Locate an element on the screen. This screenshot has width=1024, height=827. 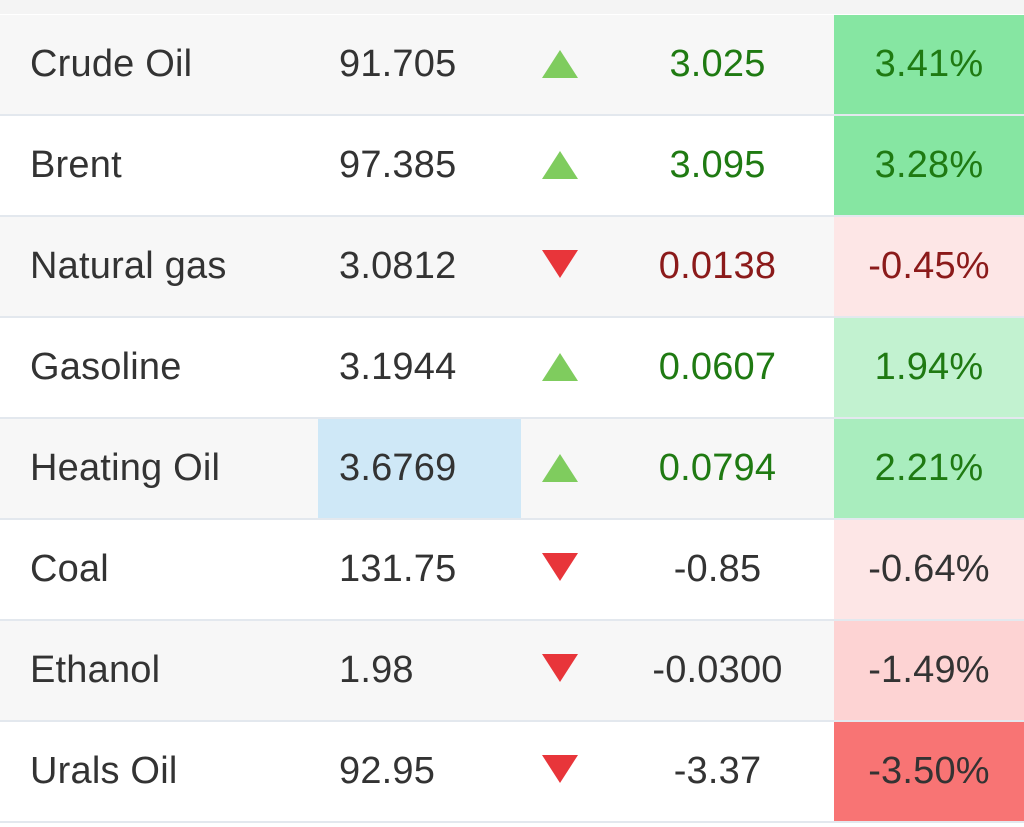
percent-change: 1.94% is located at coordinates (929, 367).